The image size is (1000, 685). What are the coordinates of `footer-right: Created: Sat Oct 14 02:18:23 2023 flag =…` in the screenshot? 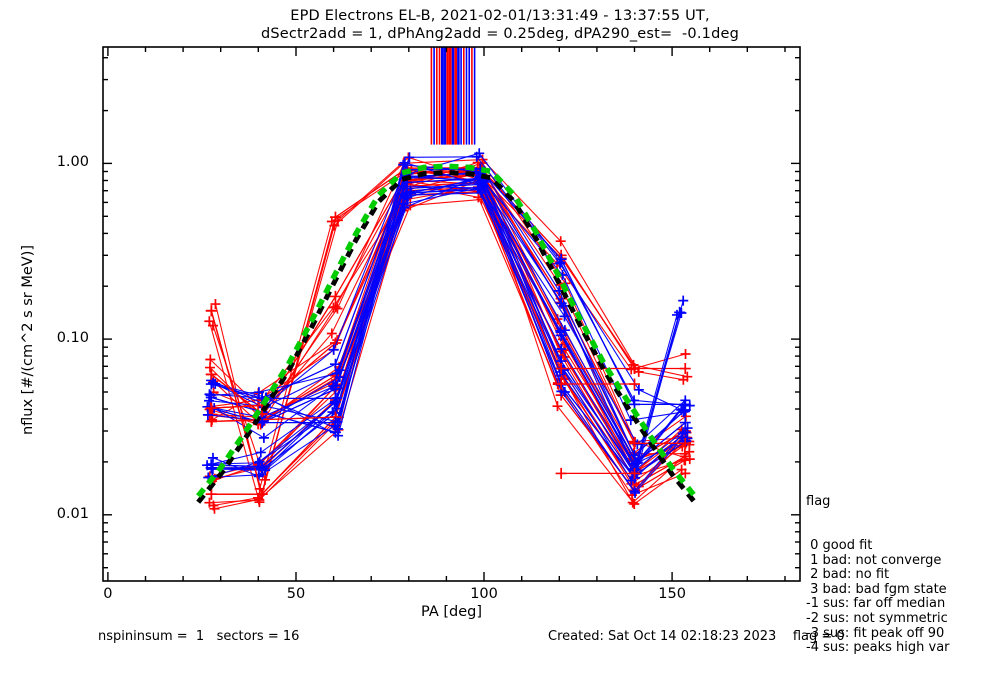 It's located at (696, 636).